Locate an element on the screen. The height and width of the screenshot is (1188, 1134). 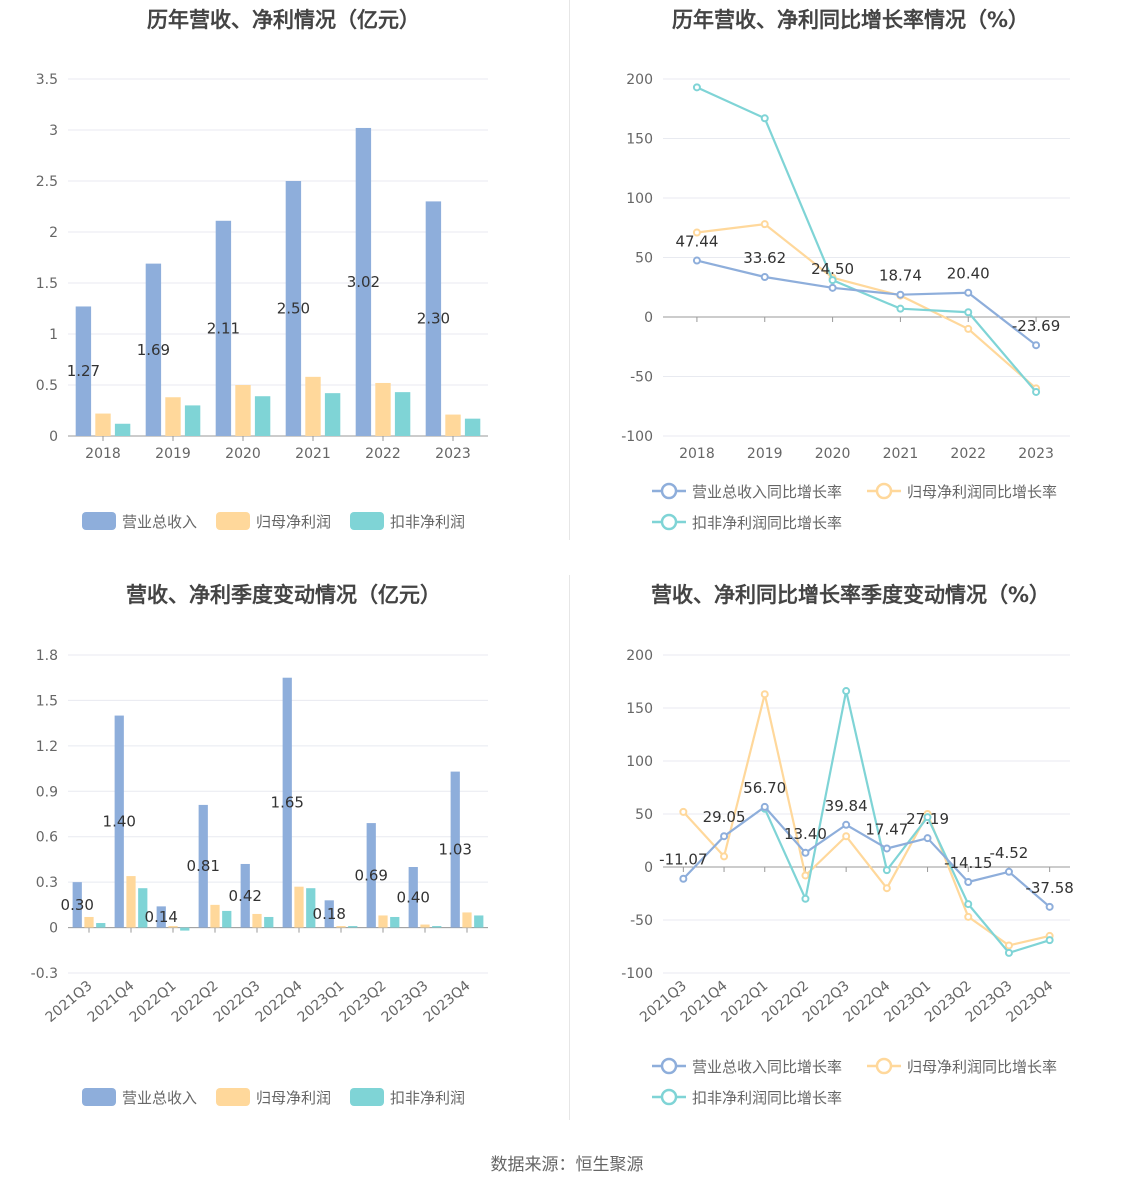
data-label: 24.50 is located at coordinates (832, 269).